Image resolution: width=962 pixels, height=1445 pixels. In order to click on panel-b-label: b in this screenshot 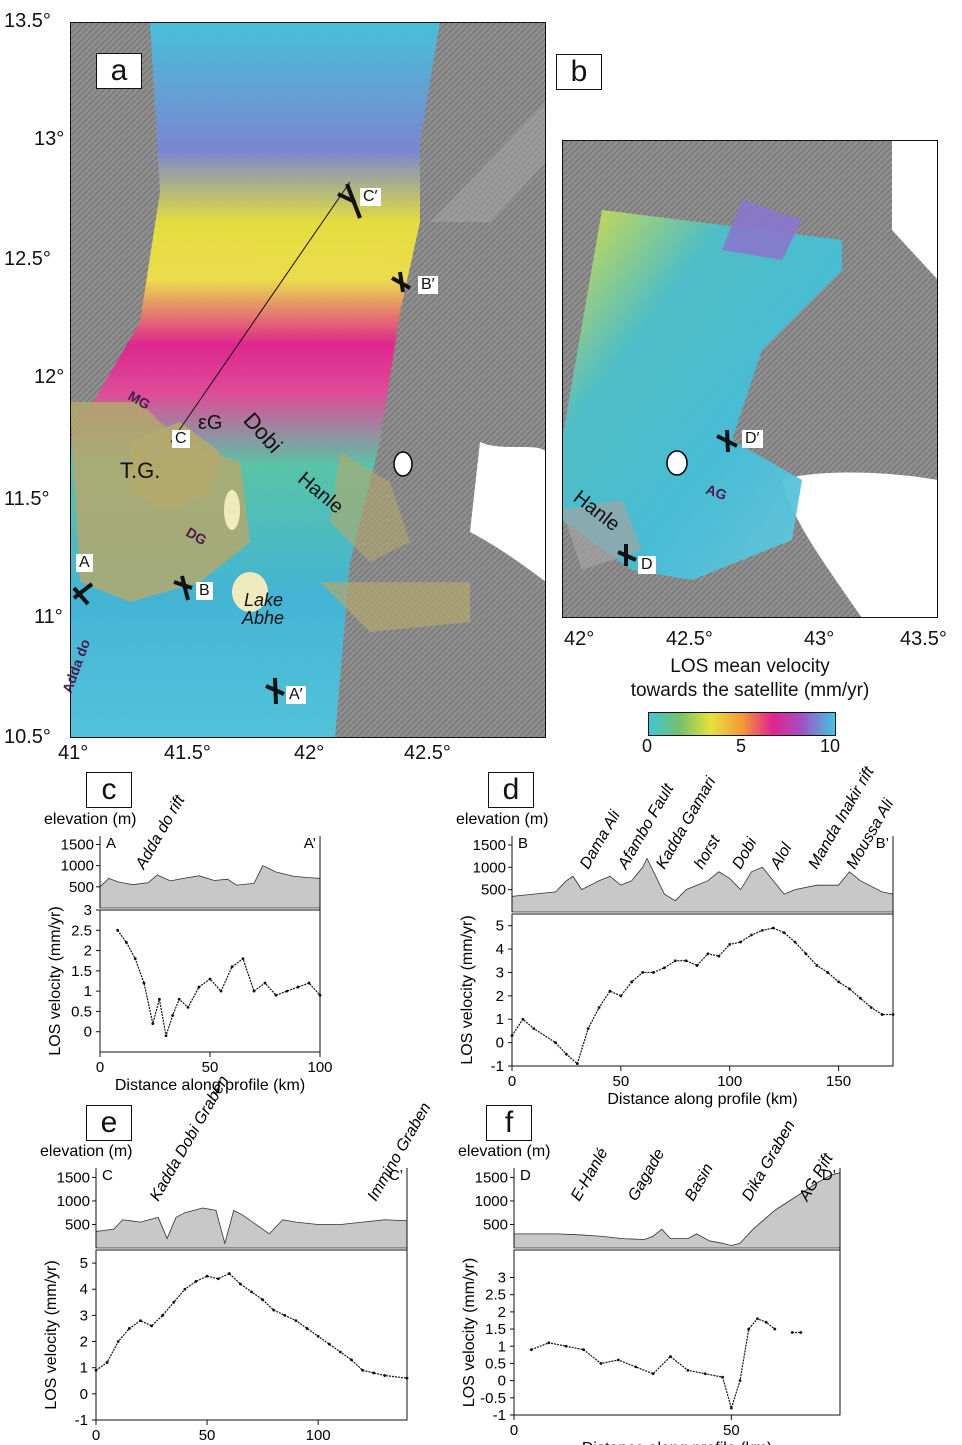, I will do `click(579, 72)`.